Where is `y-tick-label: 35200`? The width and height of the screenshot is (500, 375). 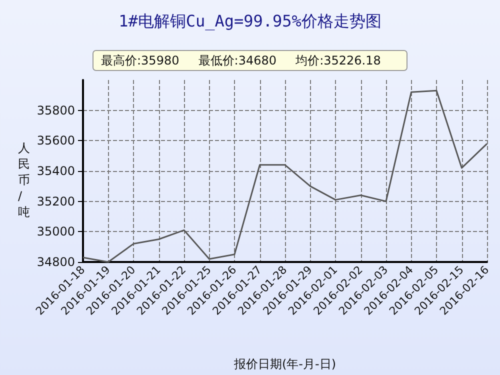
y-tick-label: 35200 is located at coordinates (55, 201).